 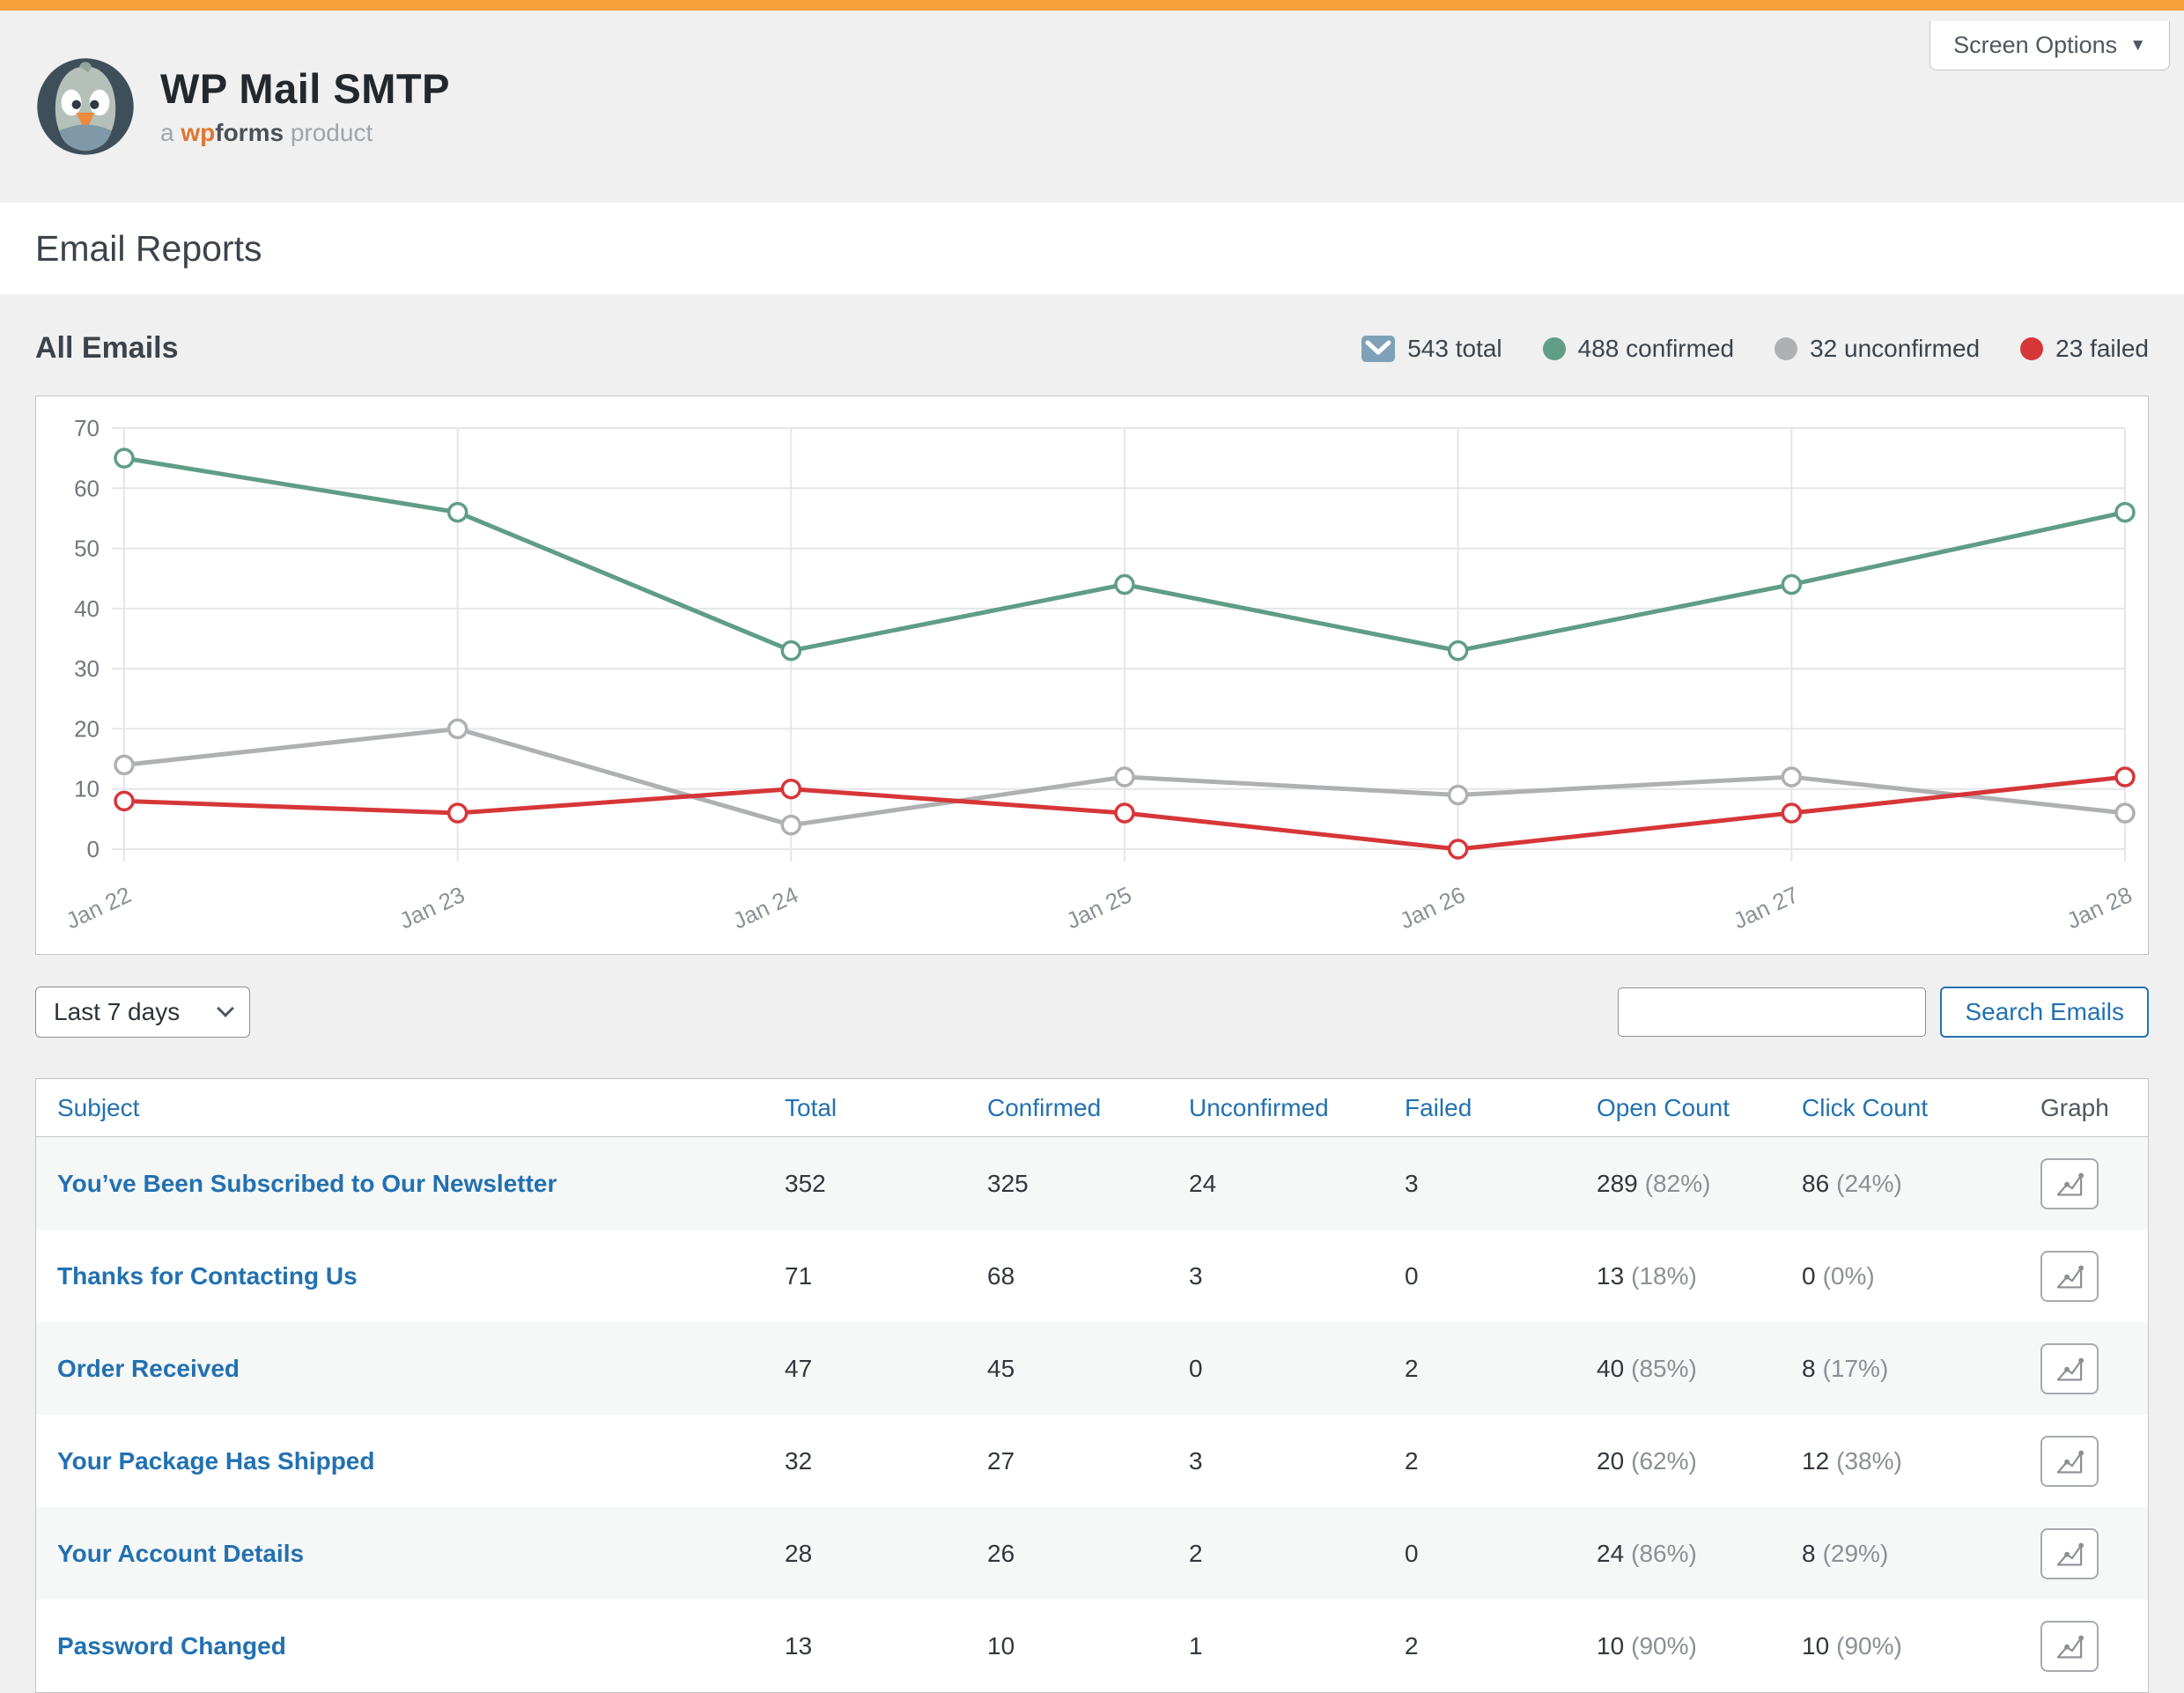 I want to click on open-count-cell: 13 (18%), so click(x=1647, y=1275).